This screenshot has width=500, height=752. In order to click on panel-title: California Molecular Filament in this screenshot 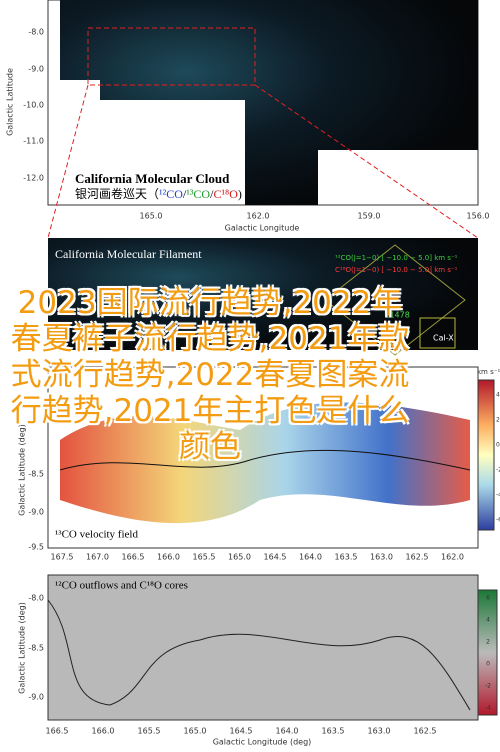, I will do `click(128, 254)`.